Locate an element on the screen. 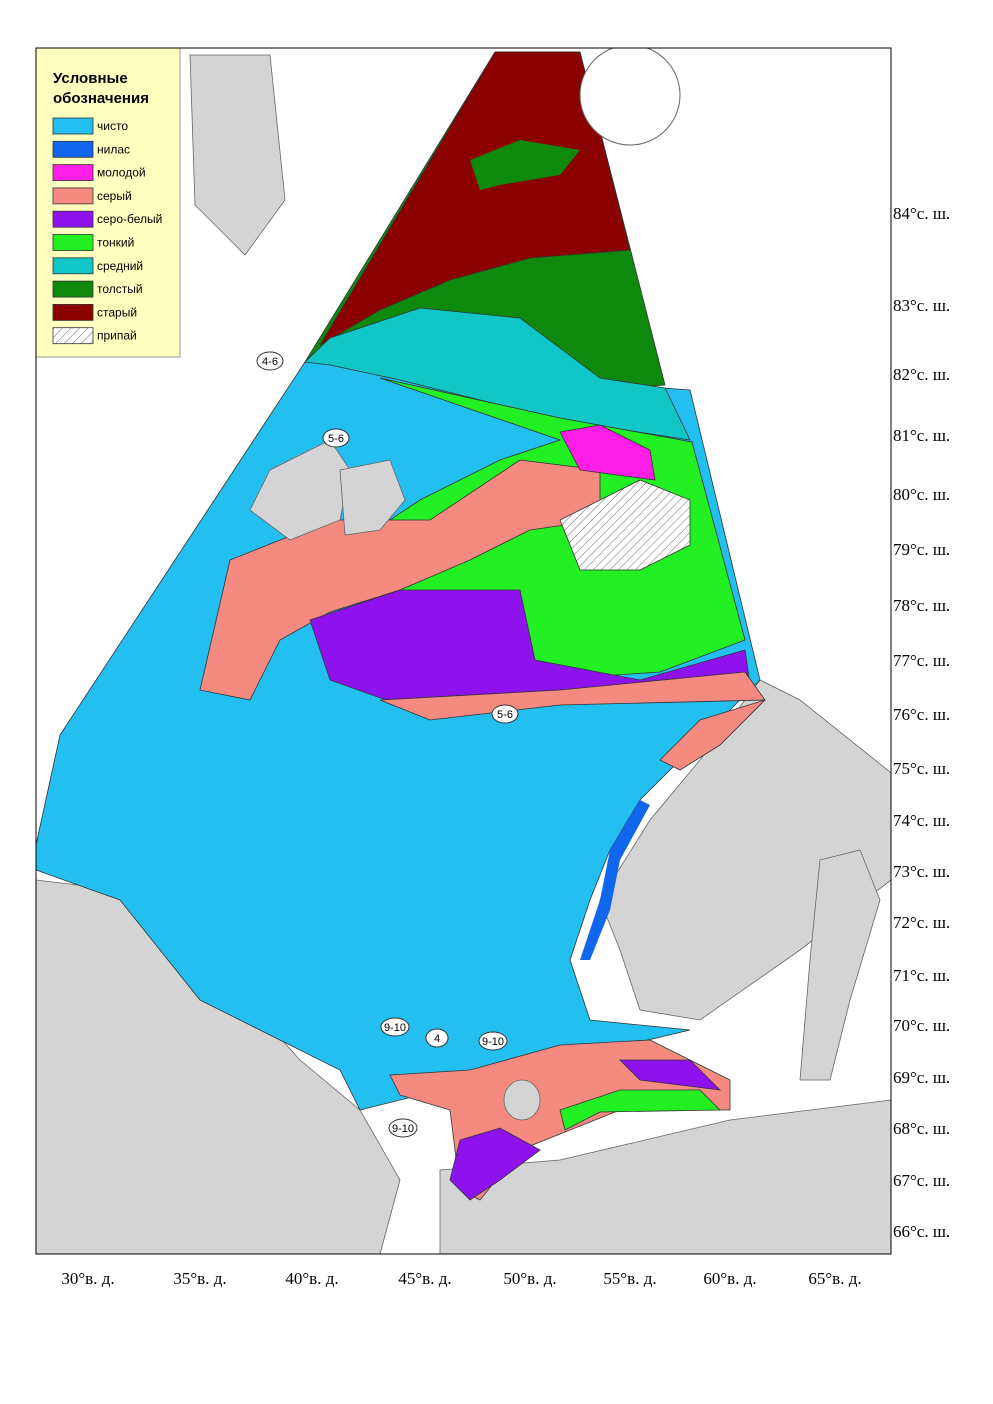 The height and width of the screenshot is (1404, 993). latitude-label: 74°с. ш. is located at coordinates (921, 820).